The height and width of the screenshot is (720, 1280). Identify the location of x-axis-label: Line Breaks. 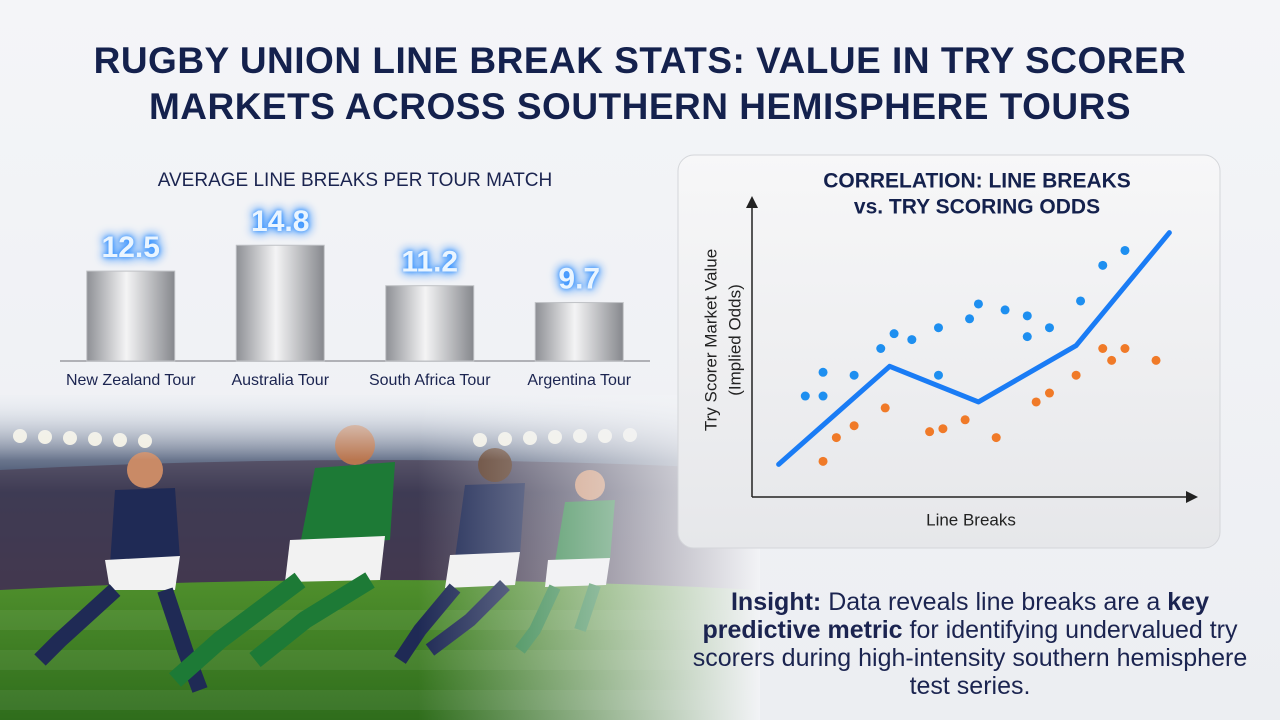
(971, 519).